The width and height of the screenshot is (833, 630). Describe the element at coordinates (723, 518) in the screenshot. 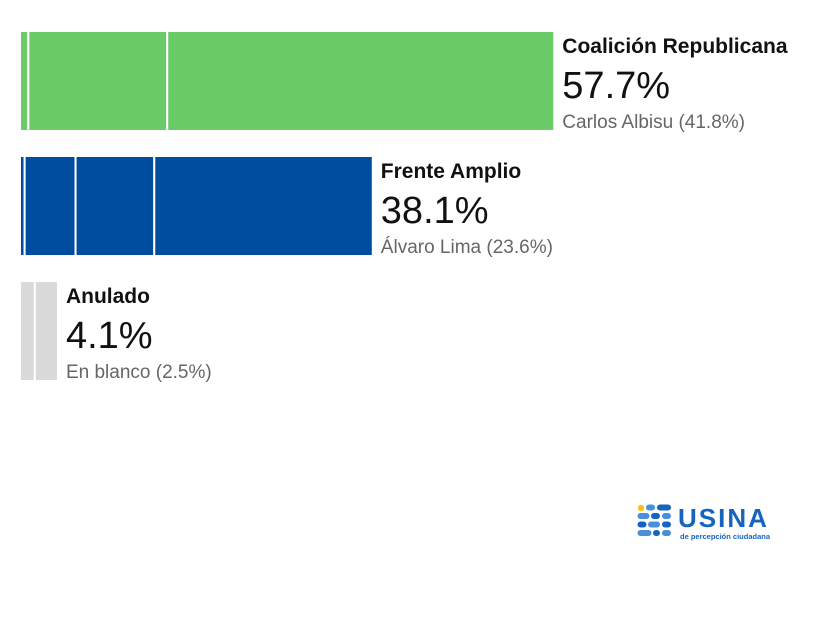

I see `logo-word: USINA` at that location.